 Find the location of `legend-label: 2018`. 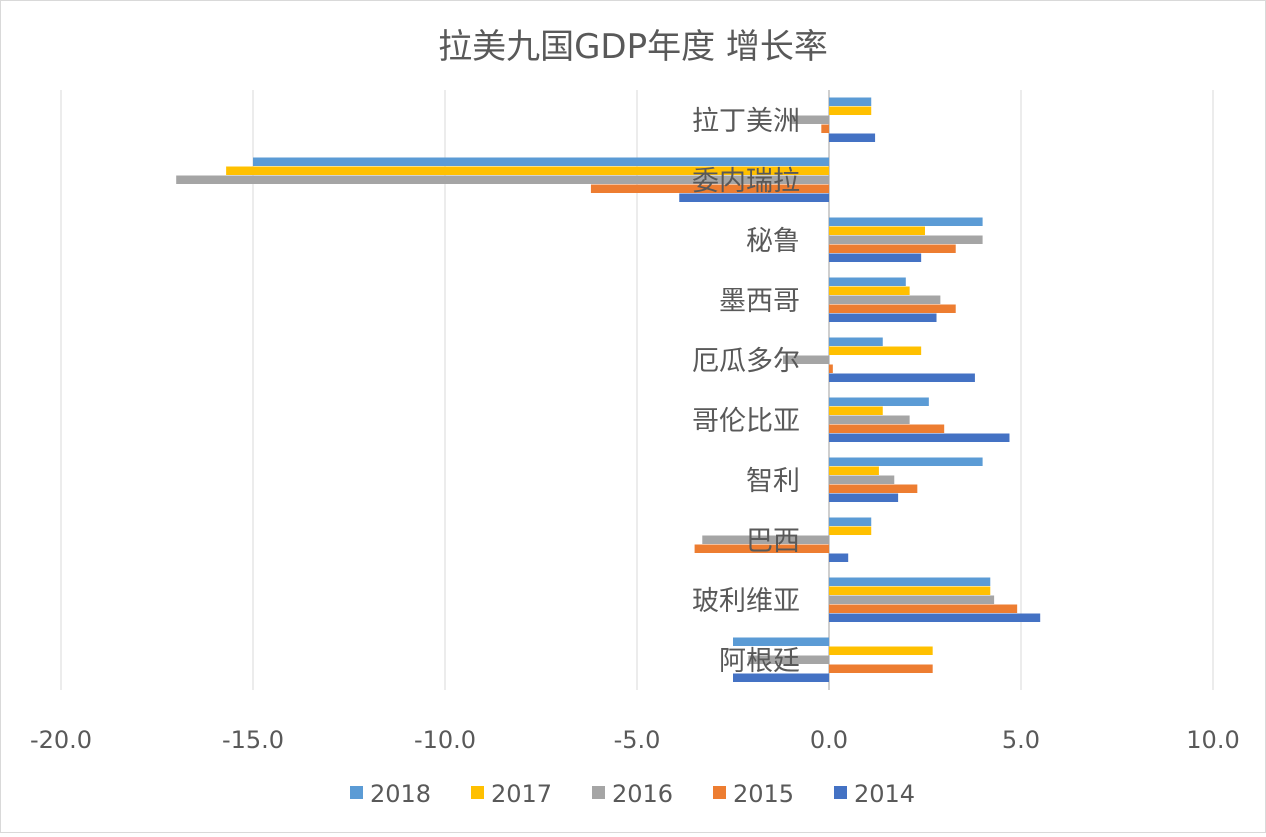

legend-label: 2018 is located at coordinates (400, 794).